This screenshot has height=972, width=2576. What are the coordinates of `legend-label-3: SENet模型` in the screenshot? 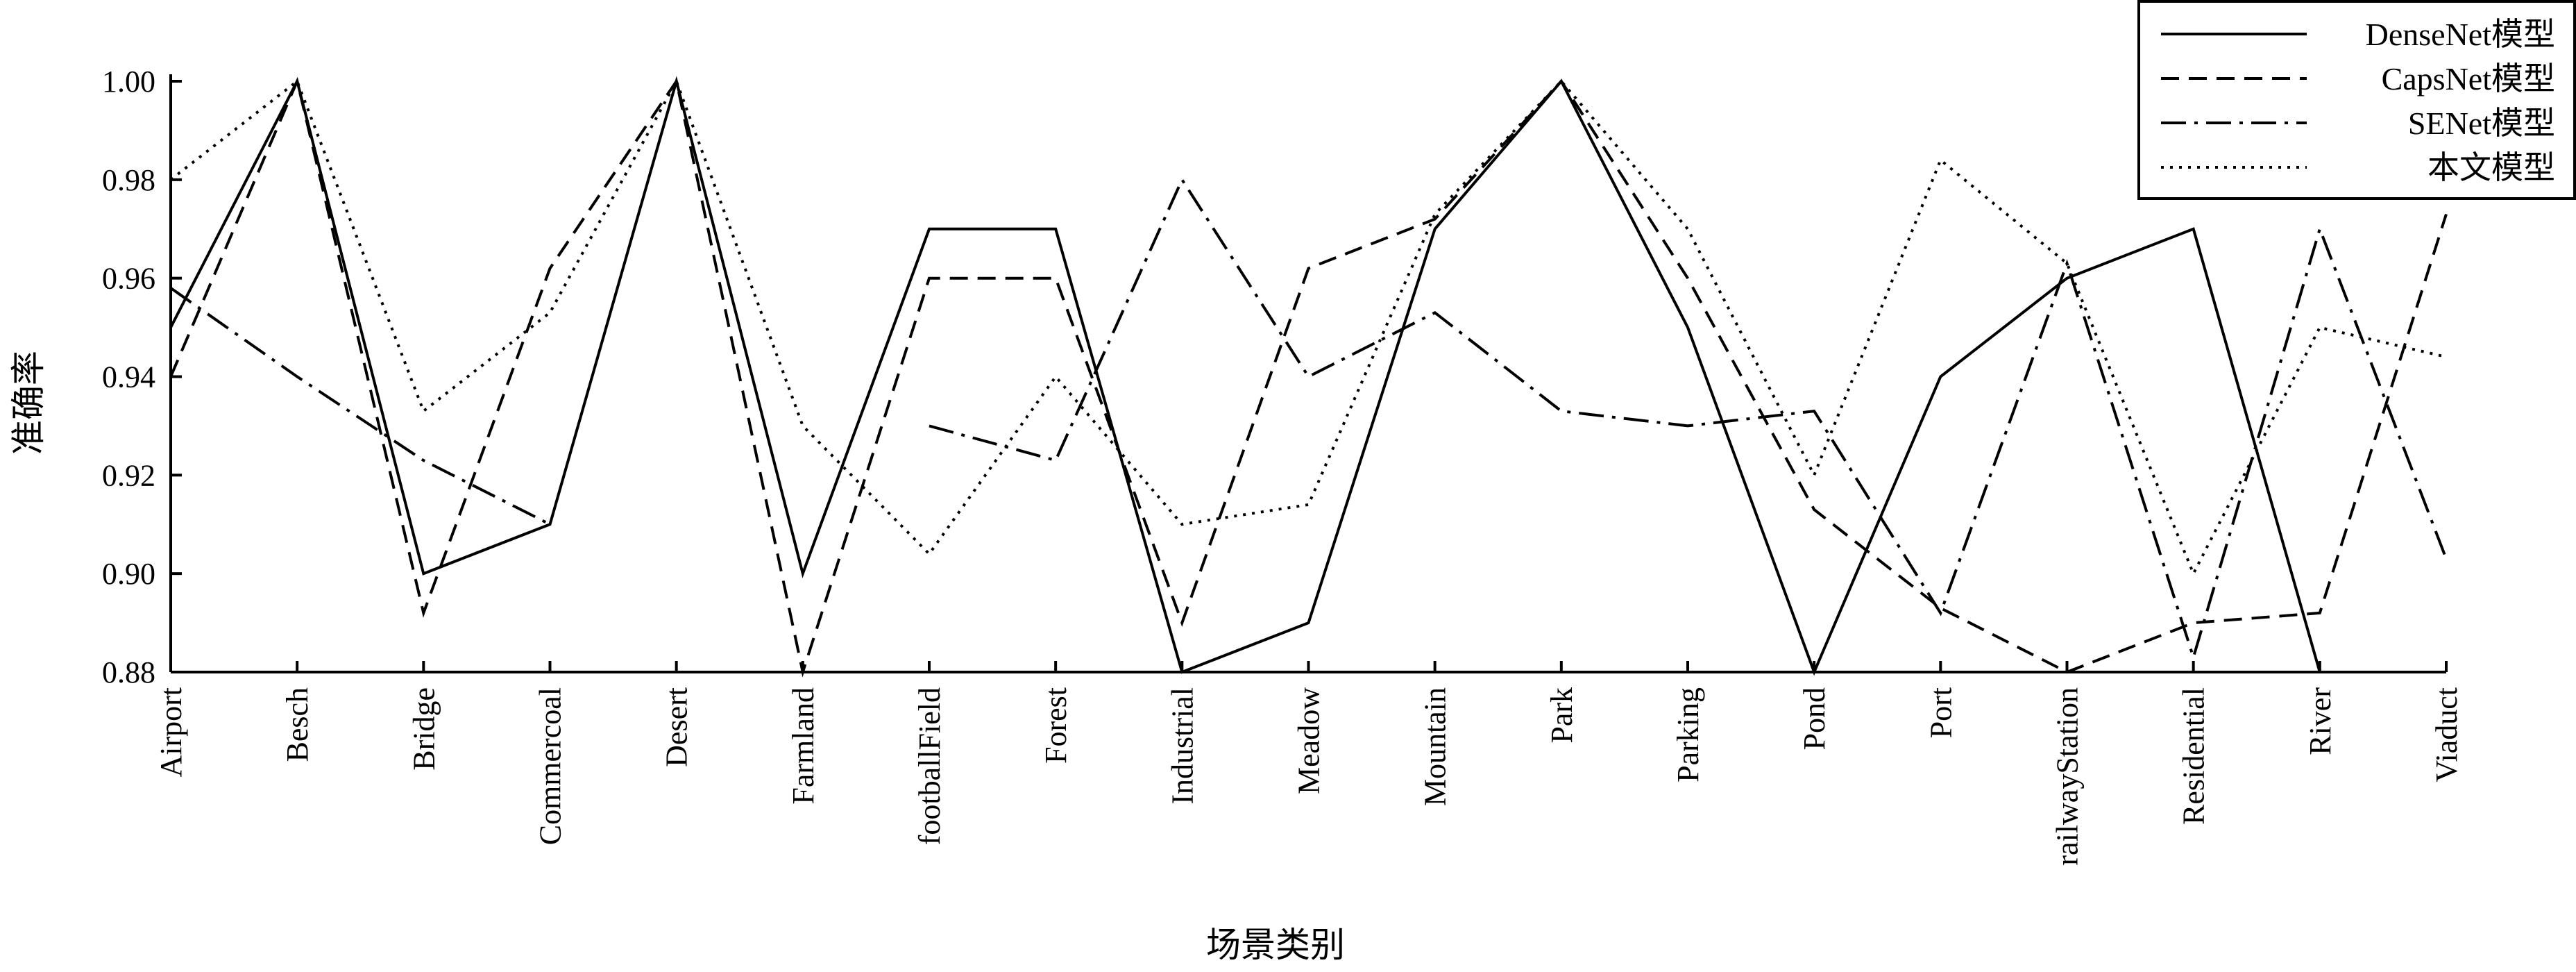 It's located at (2482, 123).